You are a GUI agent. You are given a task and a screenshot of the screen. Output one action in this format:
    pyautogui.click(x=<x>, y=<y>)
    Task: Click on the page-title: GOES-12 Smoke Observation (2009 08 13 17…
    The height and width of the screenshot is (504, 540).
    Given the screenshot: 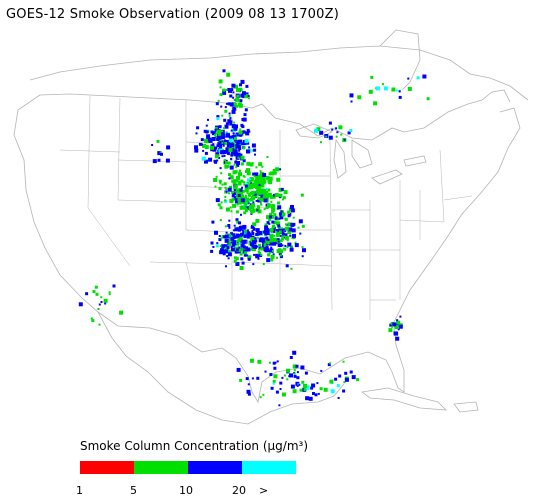 What is the action you would take?
    pyautogui.click(x=172, y=14)
    